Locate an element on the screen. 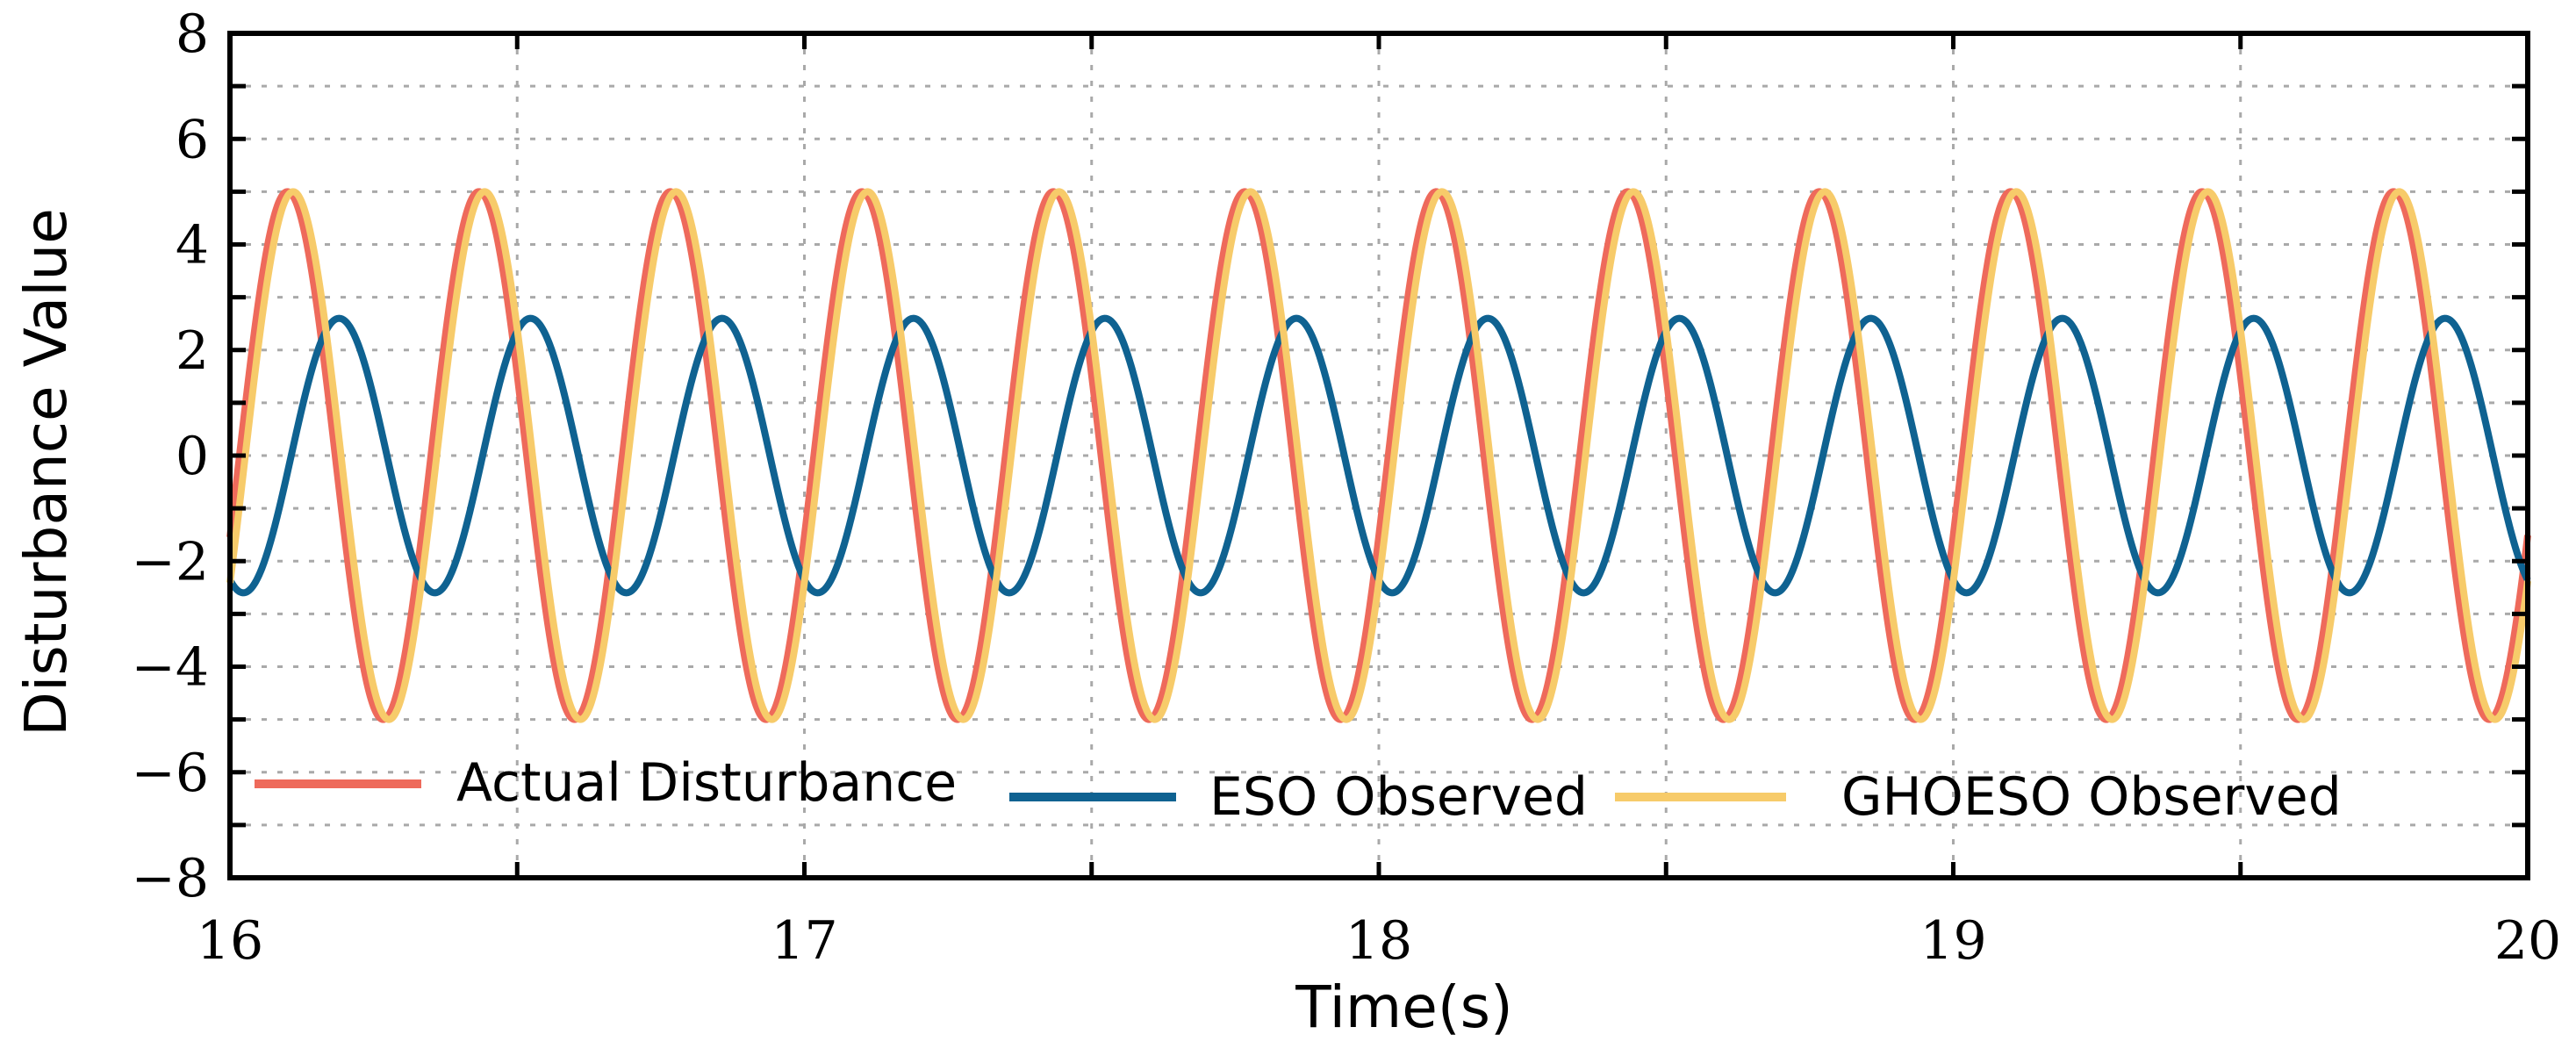  legend-label-actual-disturbance: Actual Disturbance is located at coordinates (706, 783).